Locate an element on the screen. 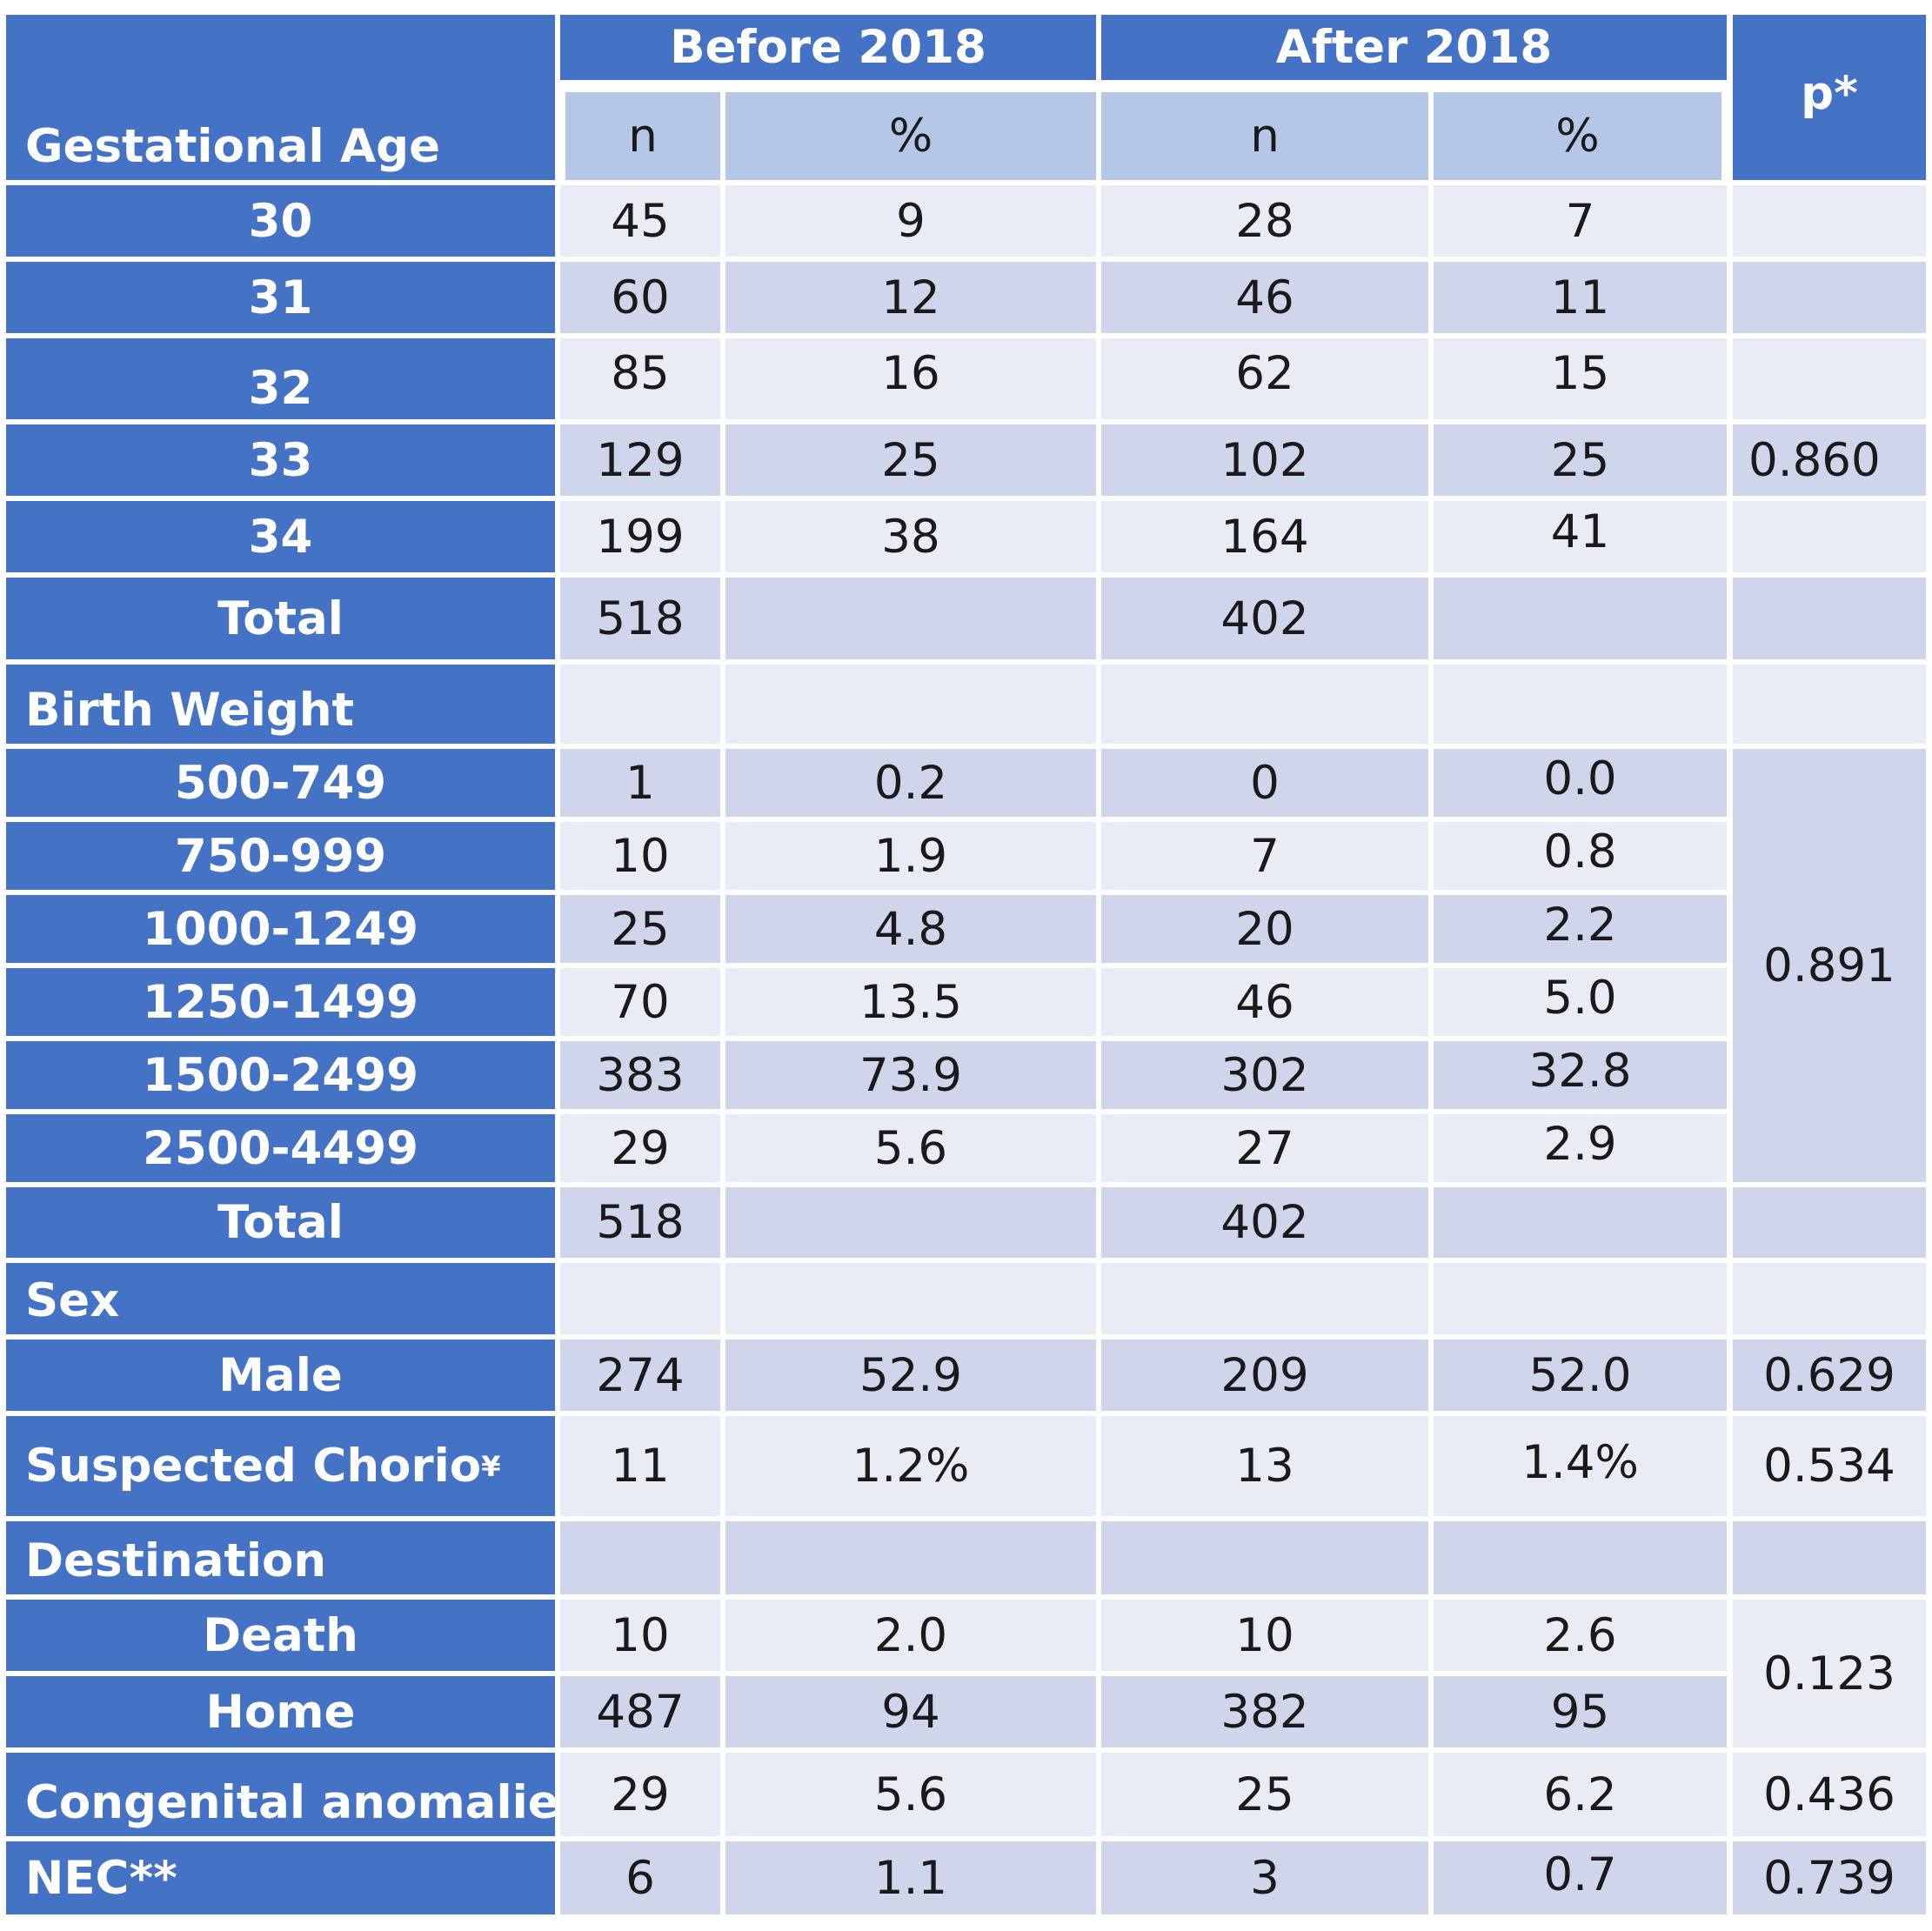 Image resolution: width=1932 pixels, height=1931 pixels. before-pct-cell: 16 is located at coordinates (911, 379).